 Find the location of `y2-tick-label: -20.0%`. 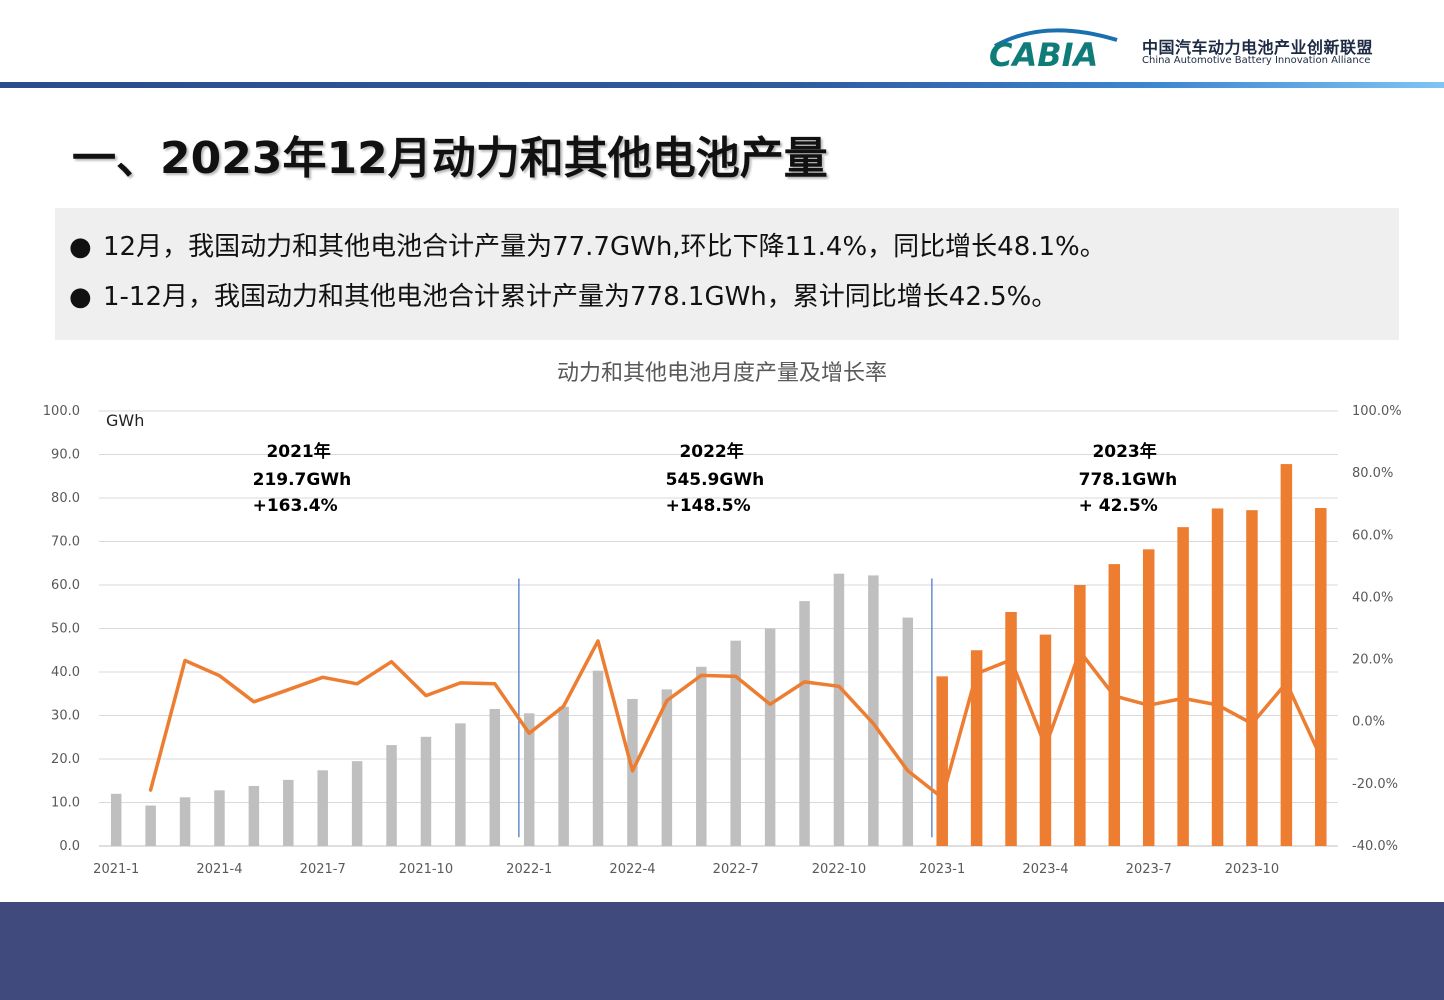

y2-tick-label: -20.0% is located at coordinates (1375, 784).